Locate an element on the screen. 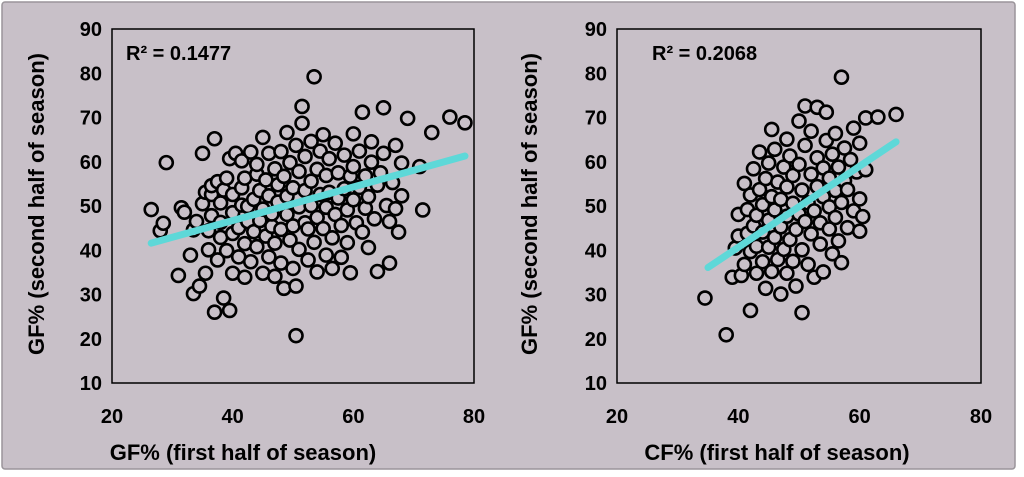  y-tick-label: 50 is located at coordinates (91, 207).